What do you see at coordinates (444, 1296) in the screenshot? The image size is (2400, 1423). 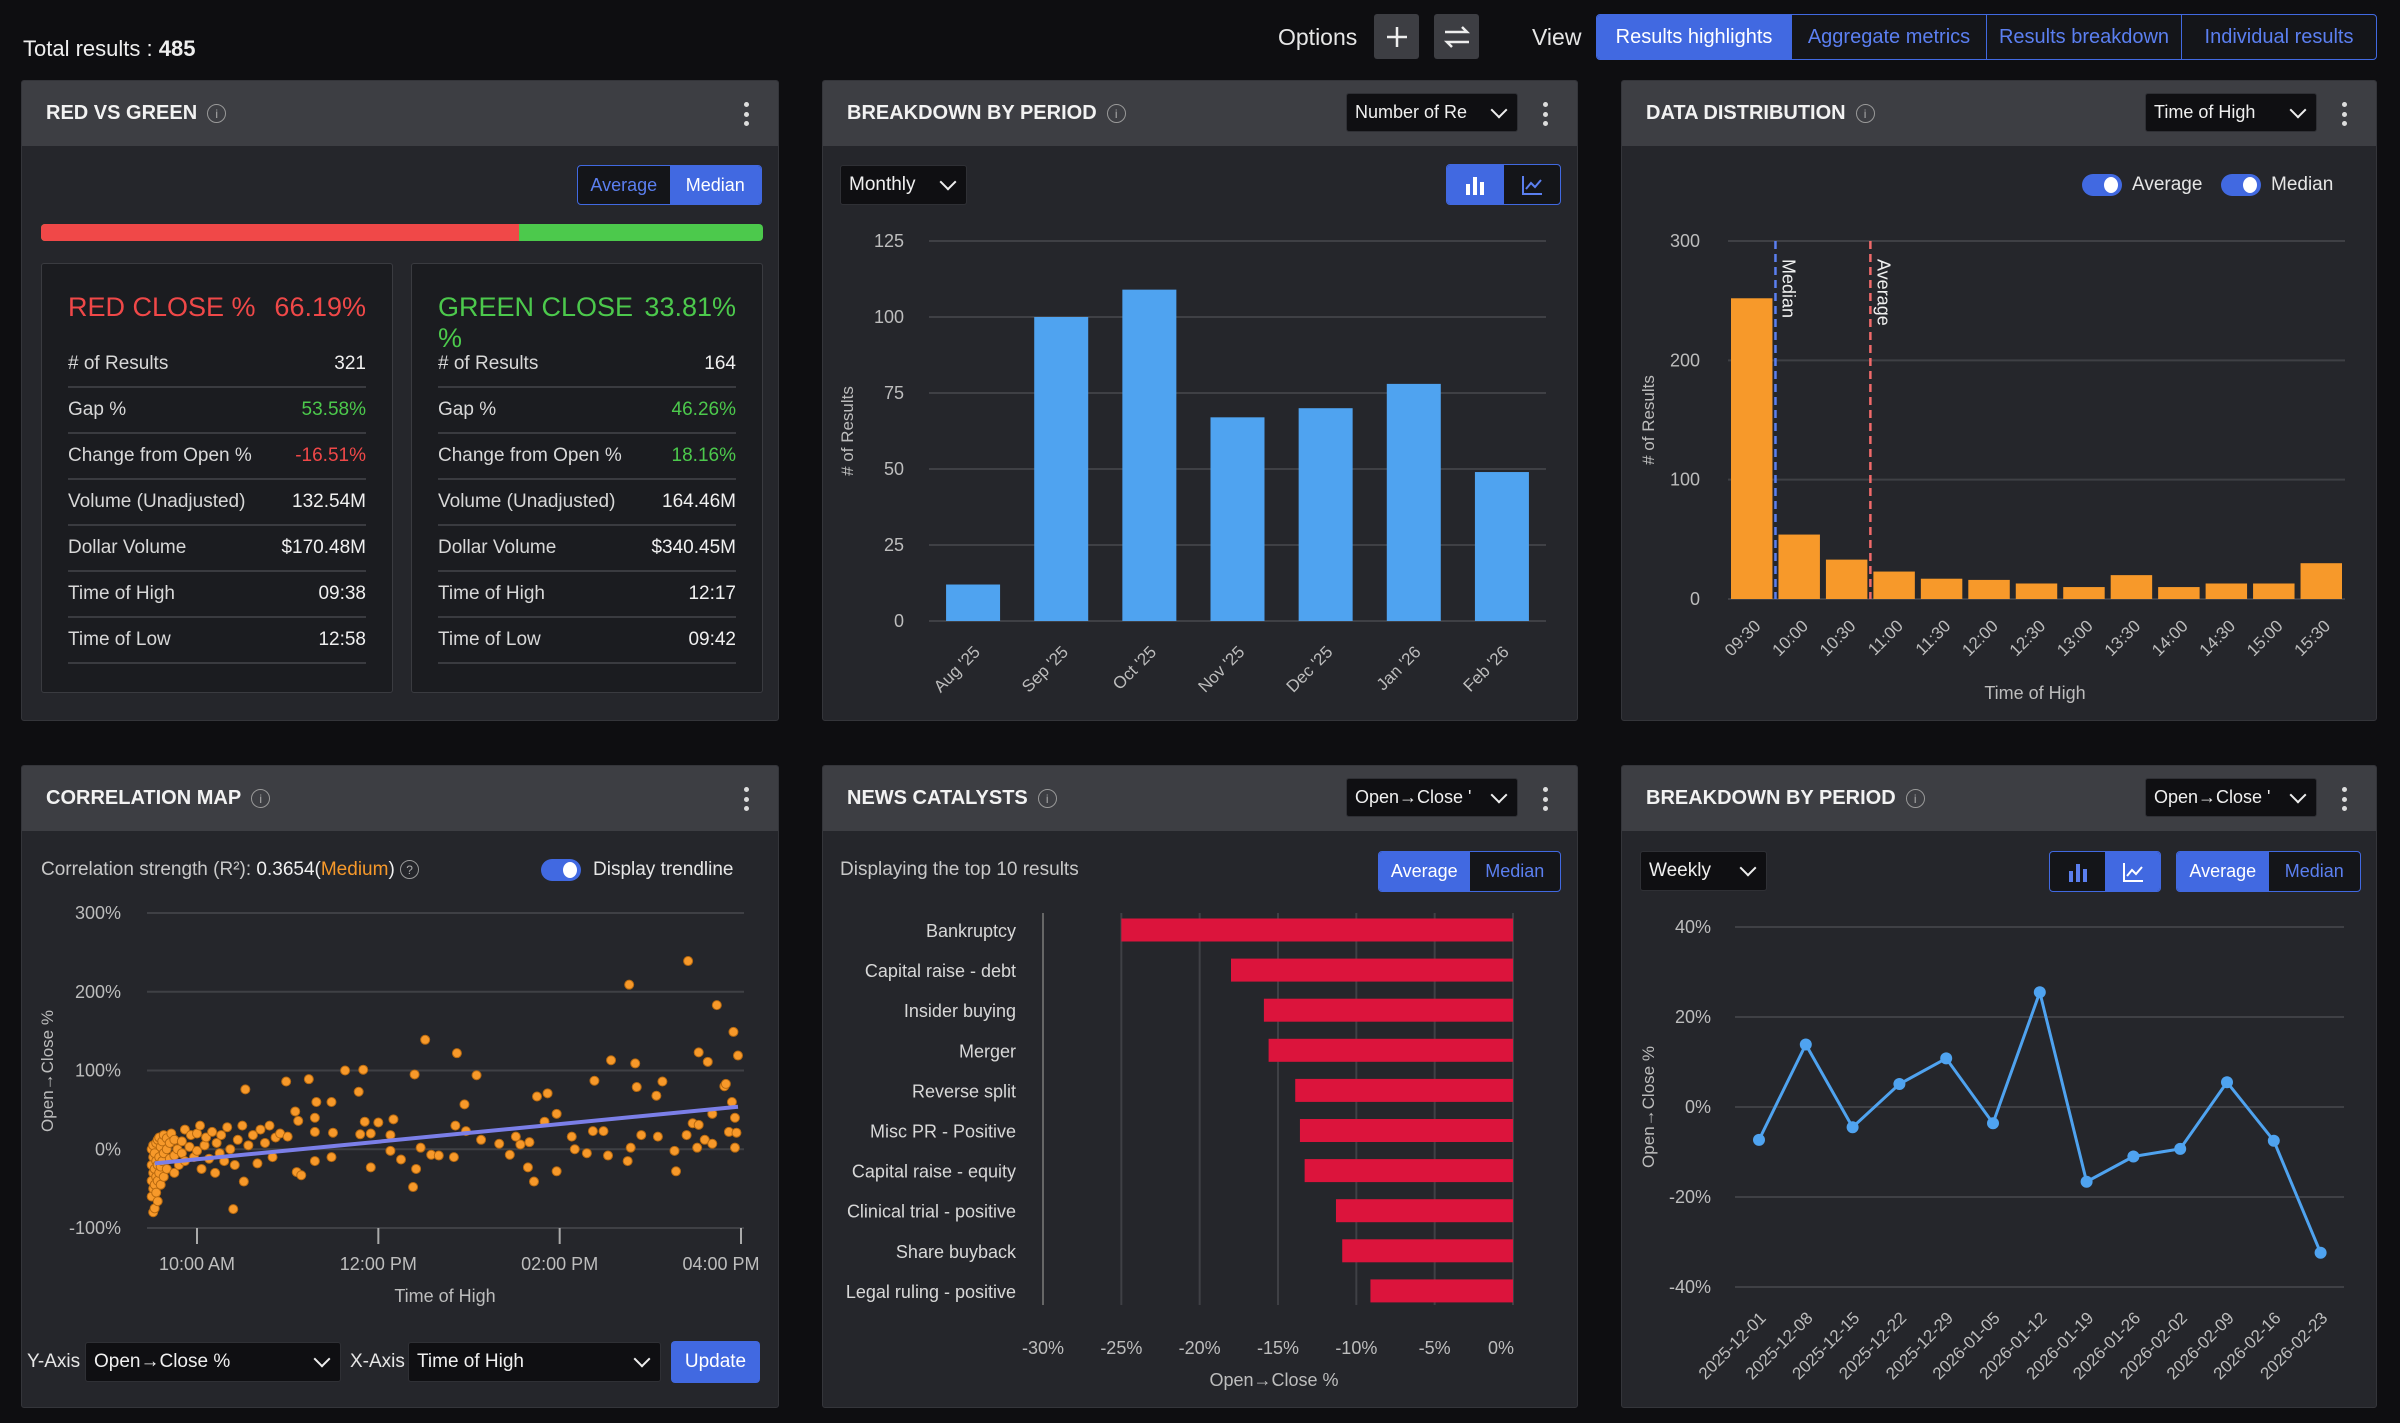 I see `x-axis-title: Time of High` at bounding box center [444, 1296].